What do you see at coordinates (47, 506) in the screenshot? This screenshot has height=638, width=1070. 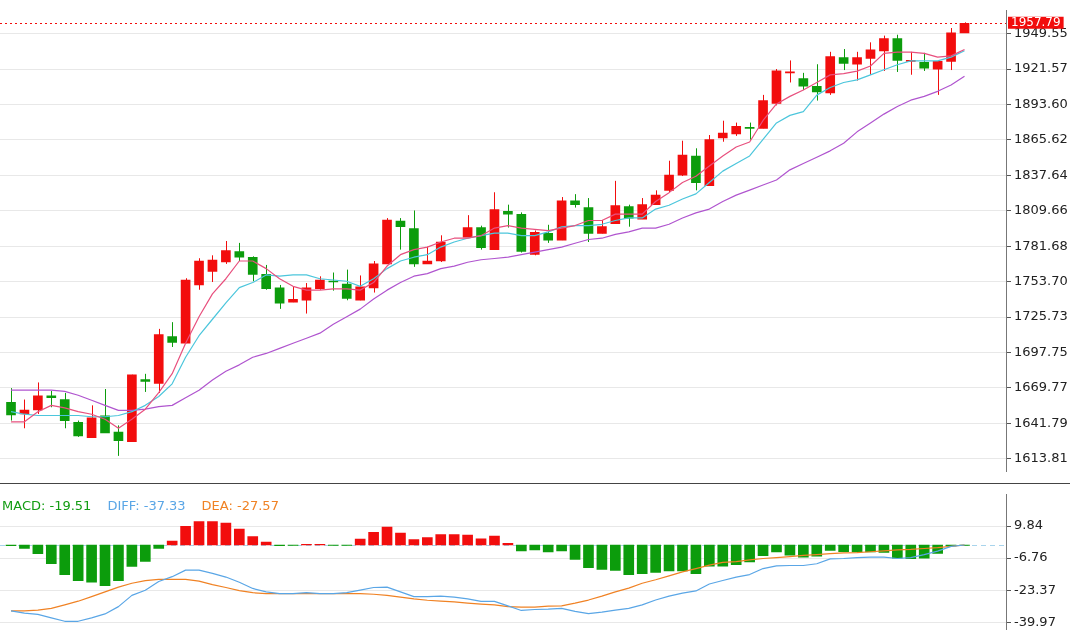 I see `text: MACD: -19.51` at bounding box center [47, 506].